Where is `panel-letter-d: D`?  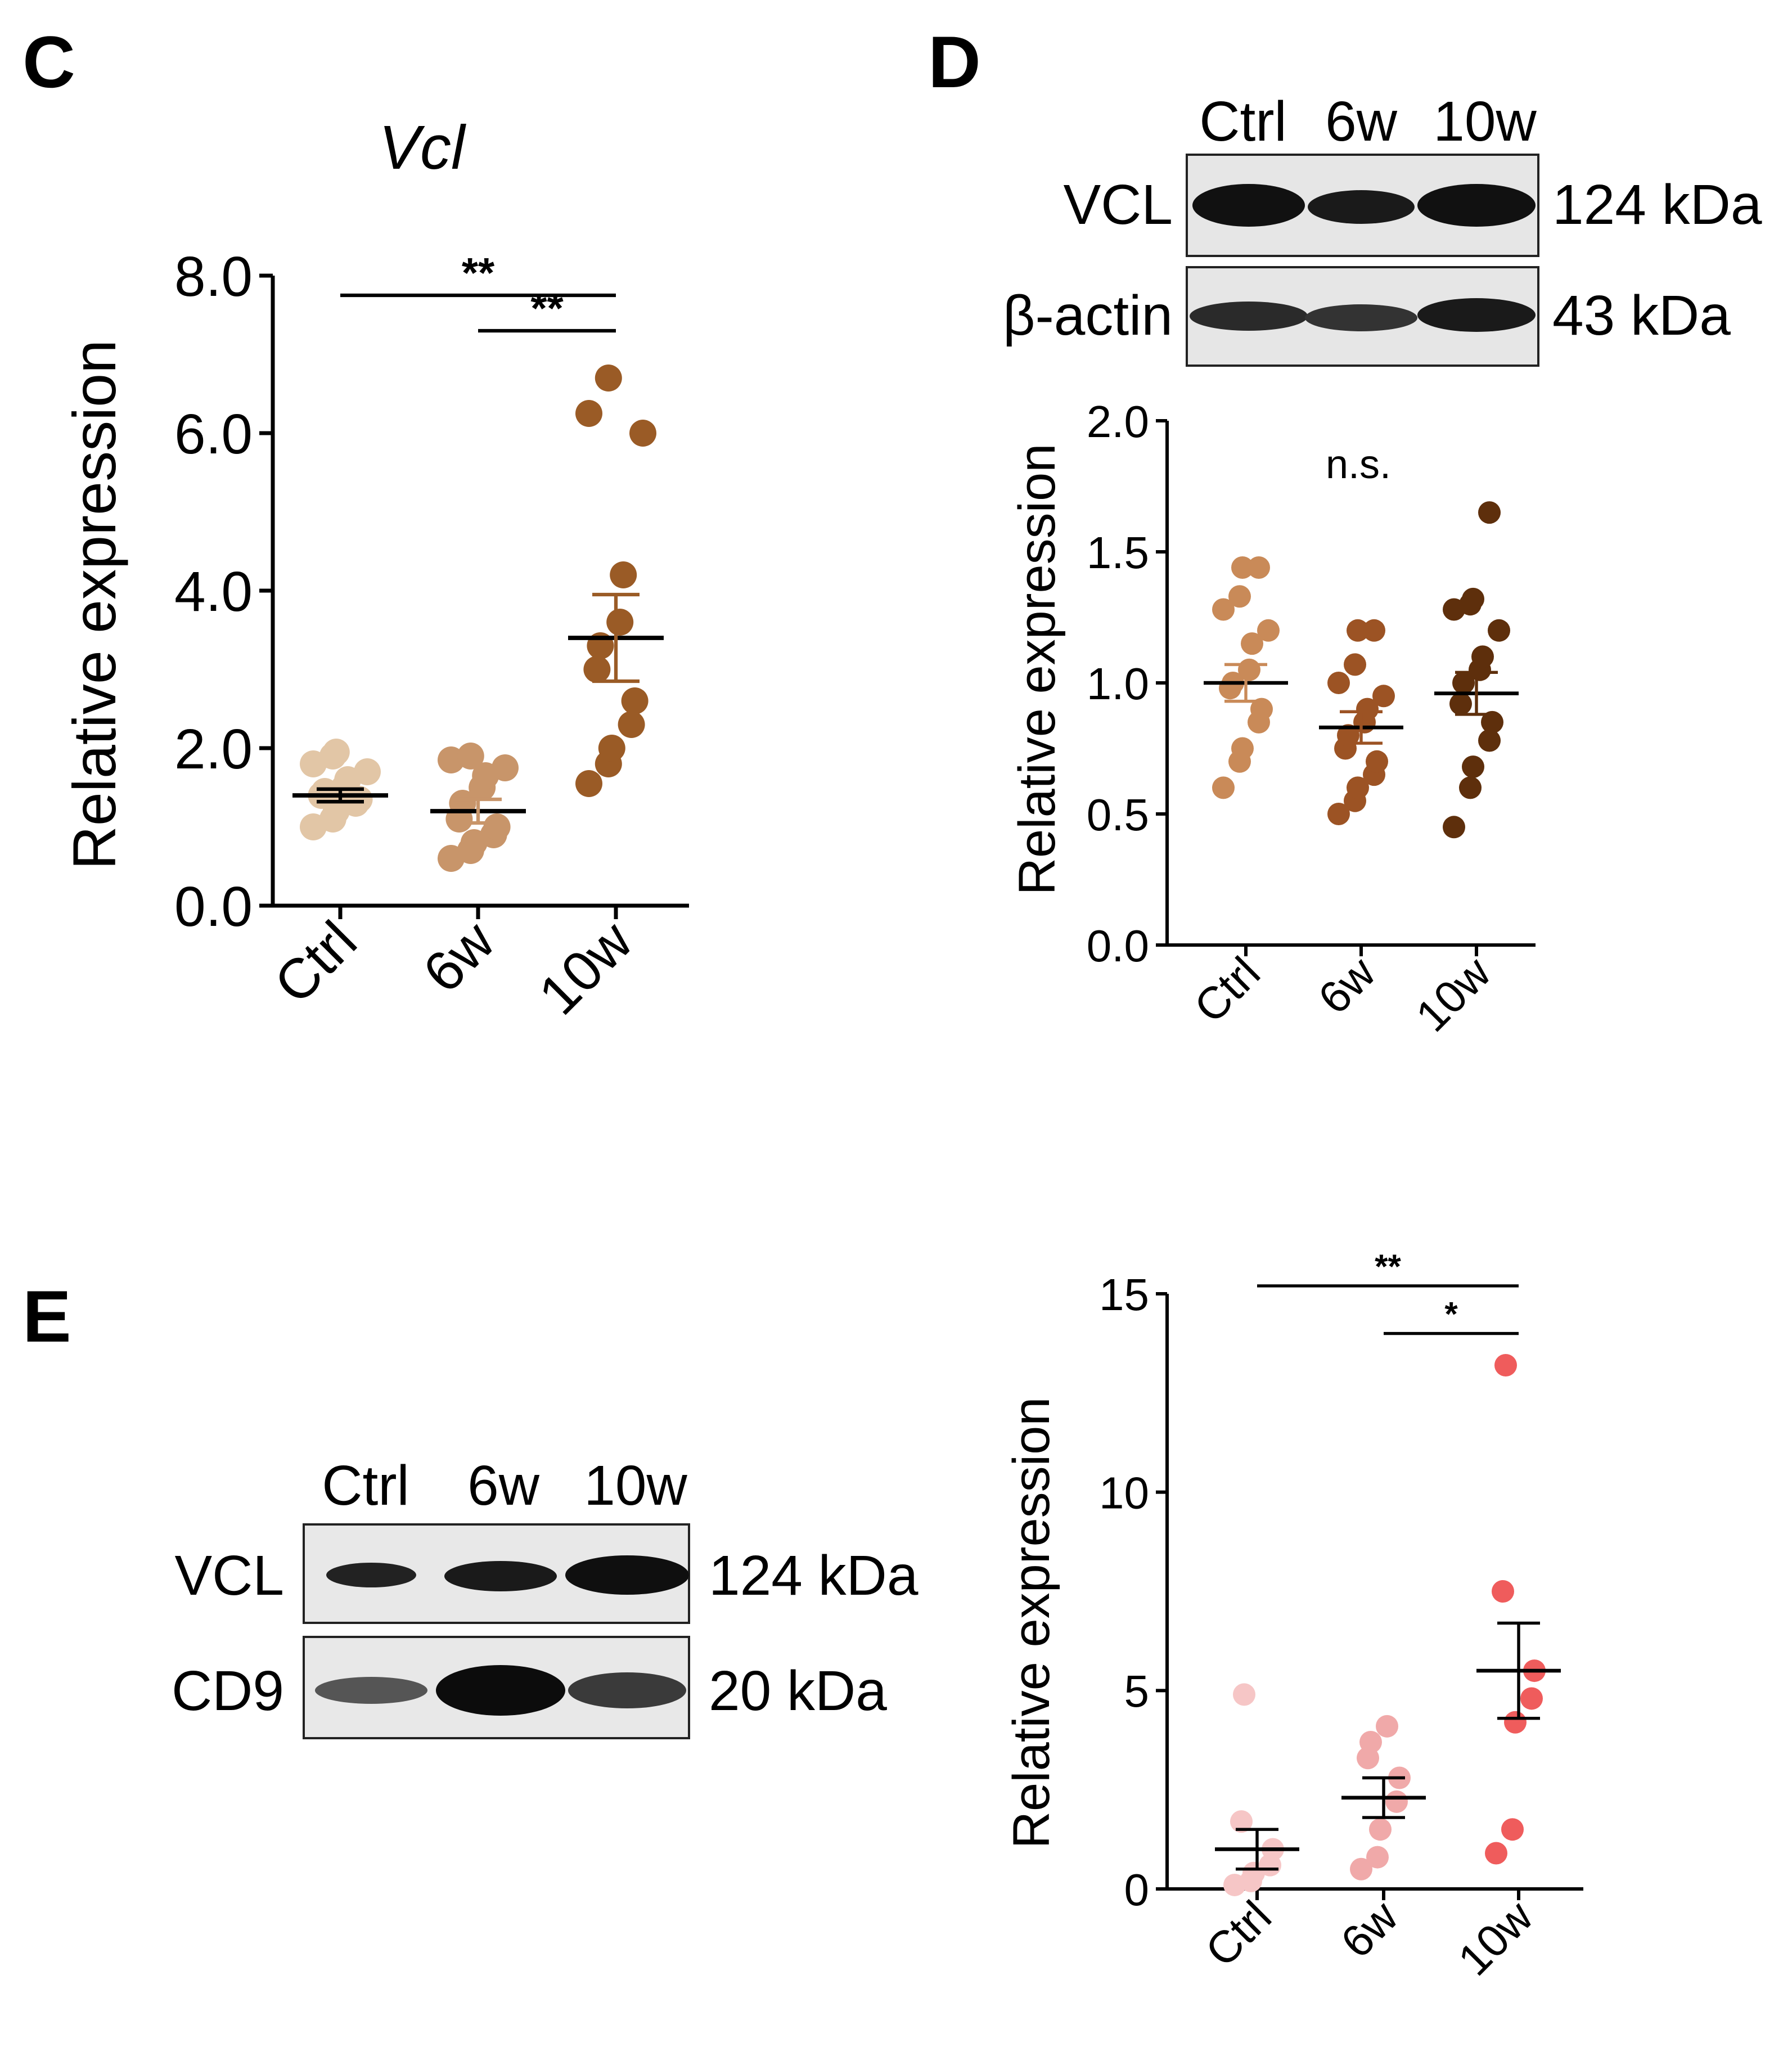
panel-letter-d: D is located at coordinates (954, 62).